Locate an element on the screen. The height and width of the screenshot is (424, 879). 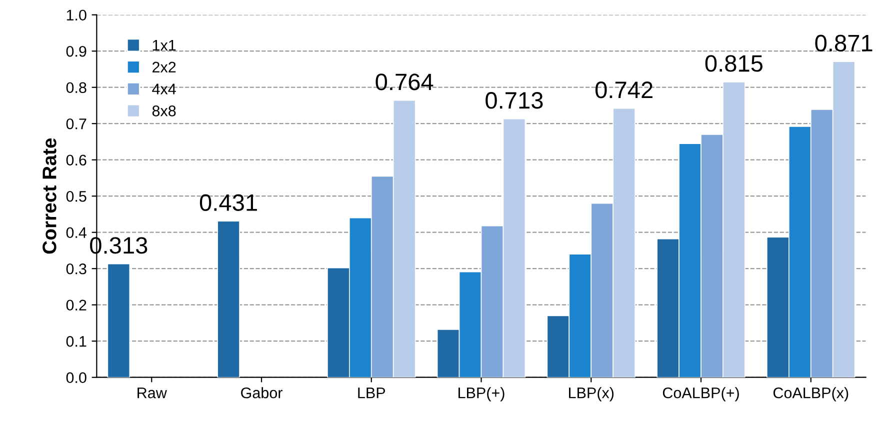
y-tick-label: 0.6 is located at coordinates (76, 160).